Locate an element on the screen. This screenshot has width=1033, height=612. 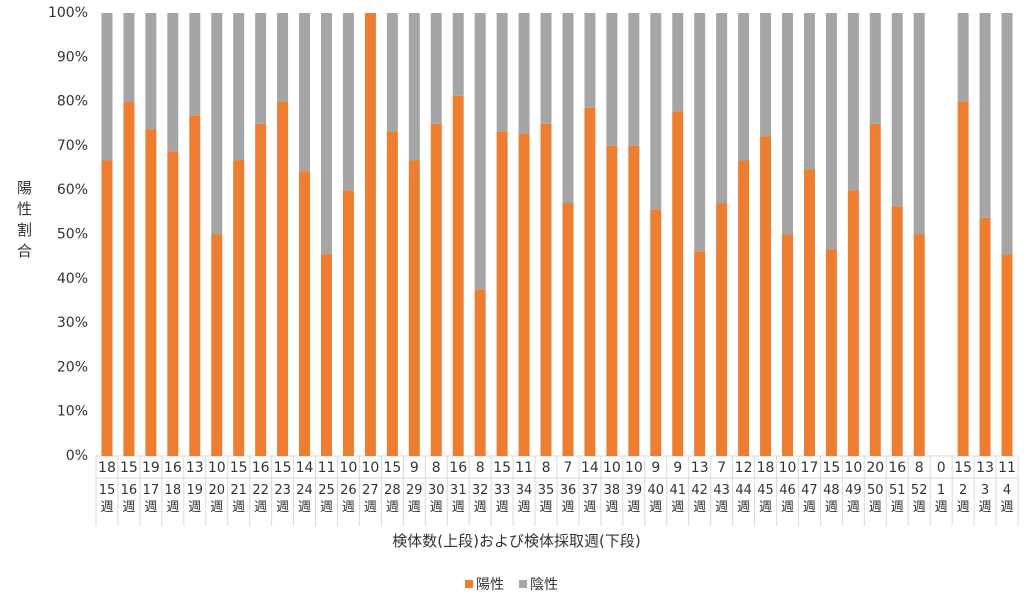
sample-count: 17 is located at coordinates (810, 468).